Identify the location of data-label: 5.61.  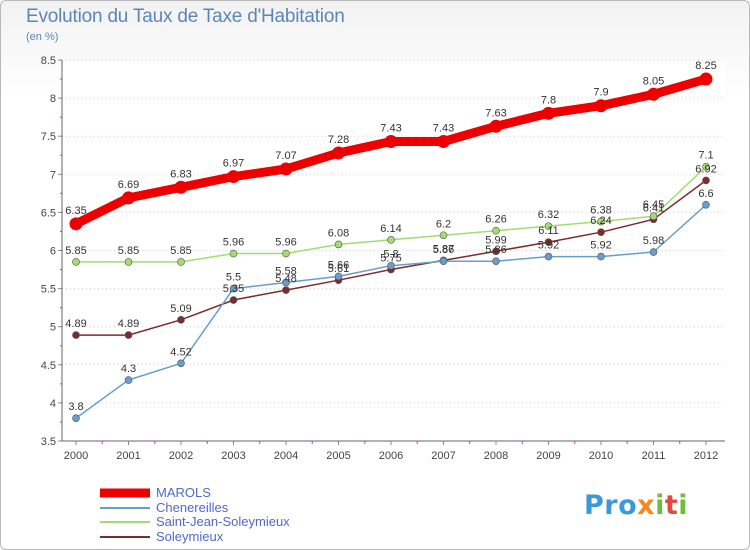
(338, 269).